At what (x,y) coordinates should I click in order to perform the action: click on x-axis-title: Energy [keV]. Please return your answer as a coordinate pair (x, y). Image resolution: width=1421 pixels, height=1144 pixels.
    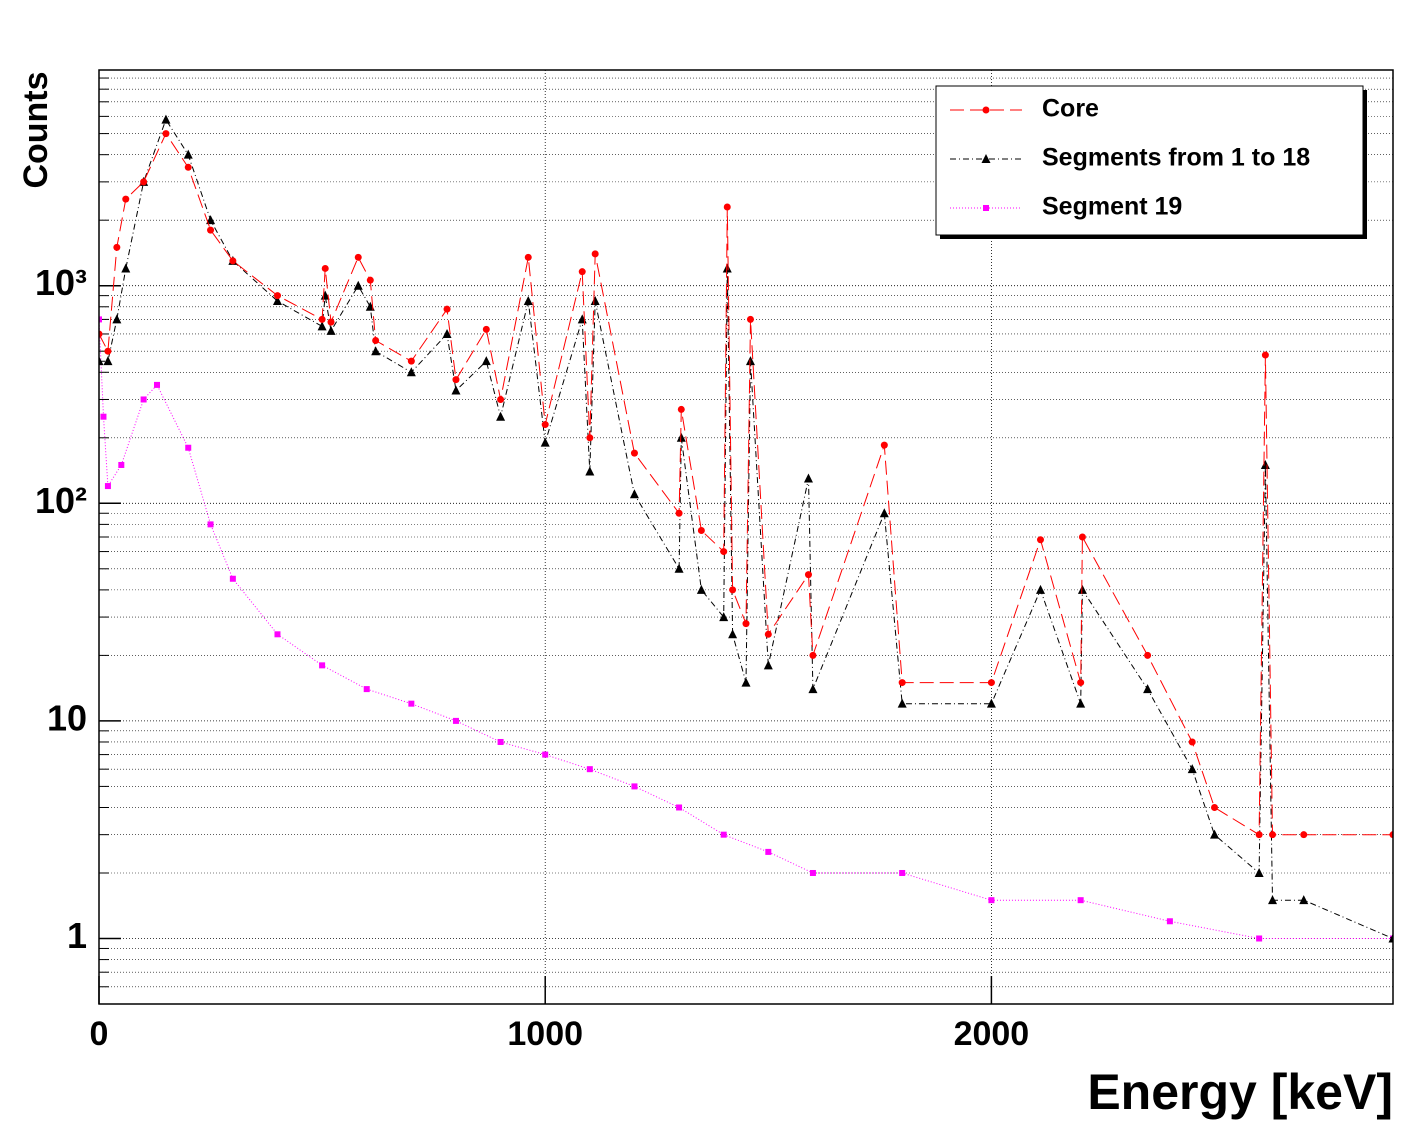
    Looking at the image, I should click on (1240, 1092).